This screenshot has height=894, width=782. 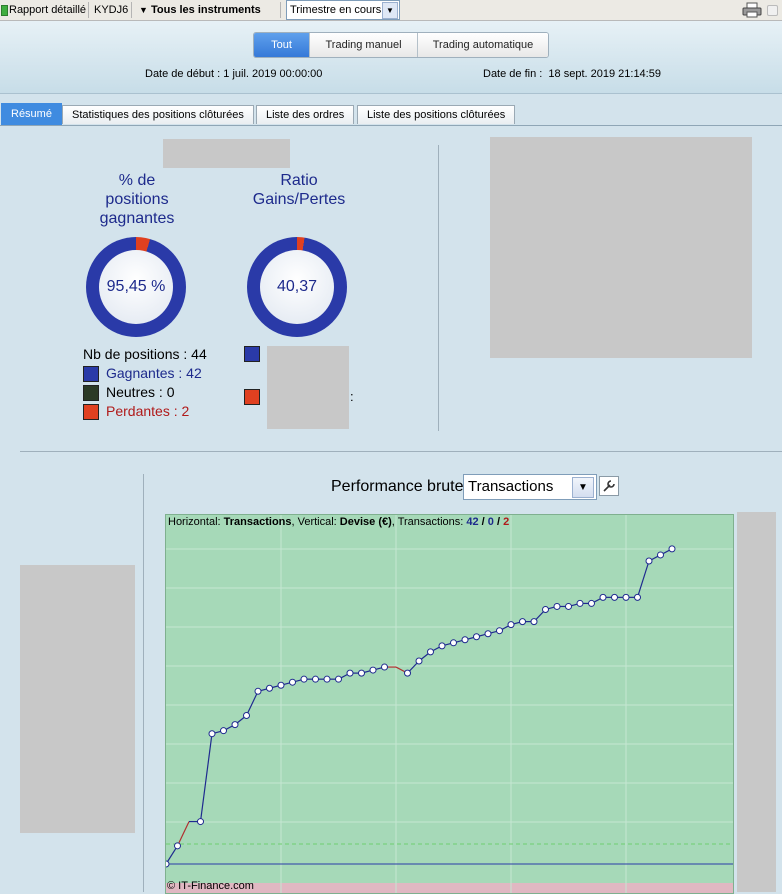 What do you see at coordinates (196, 522) in the screenshot?
I see `chart-h-prefix: Horizontal:` at bounding box center [196, 522].